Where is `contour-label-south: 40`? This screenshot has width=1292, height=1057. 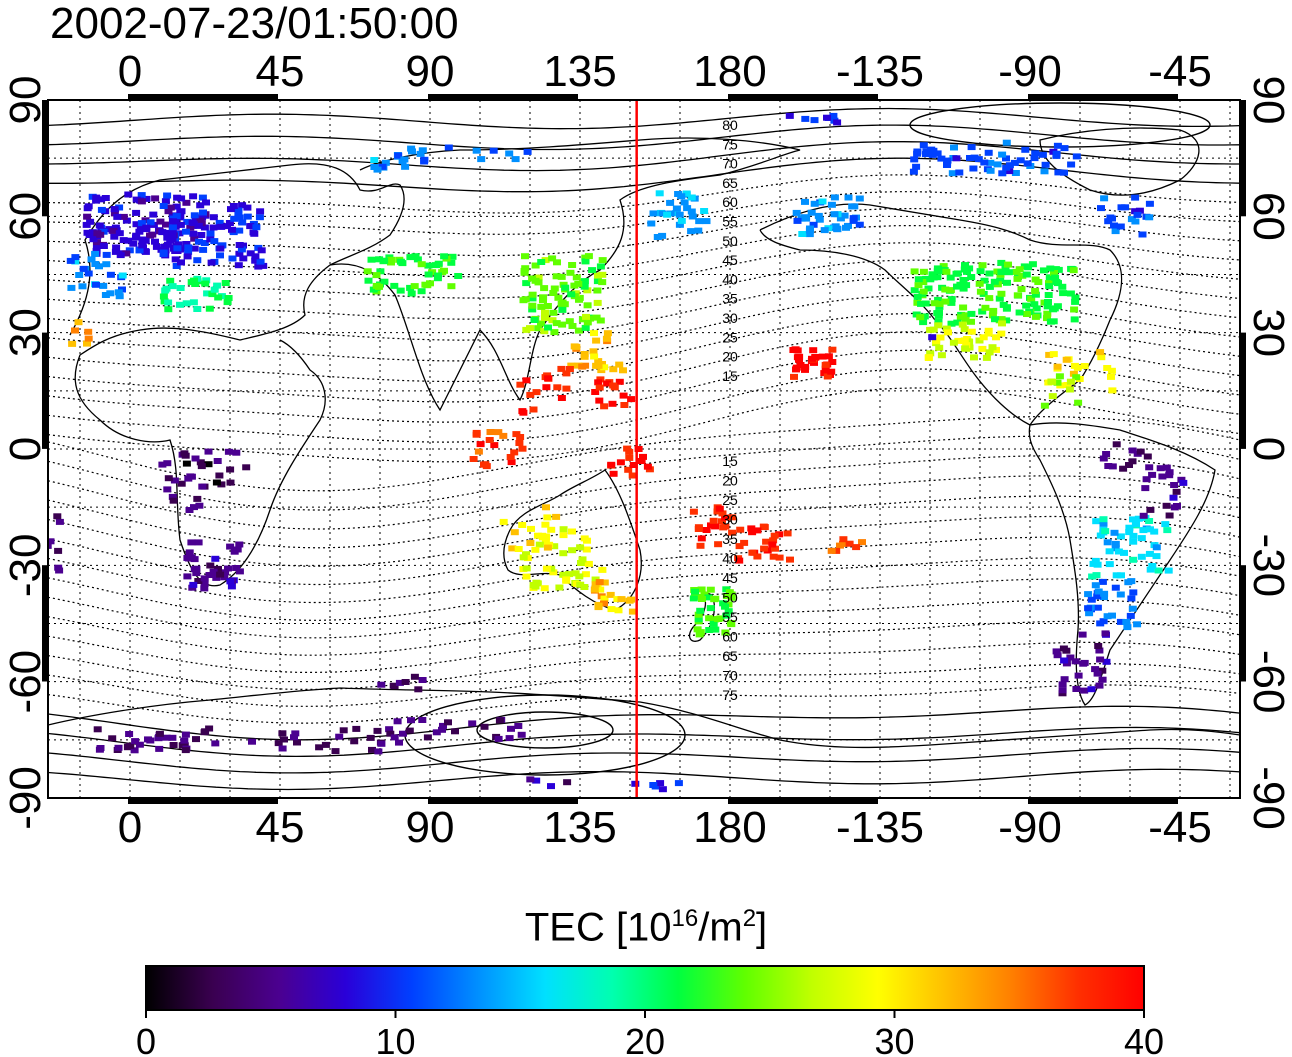
contour-label-south: 40 is located at coordinates (730, 559).